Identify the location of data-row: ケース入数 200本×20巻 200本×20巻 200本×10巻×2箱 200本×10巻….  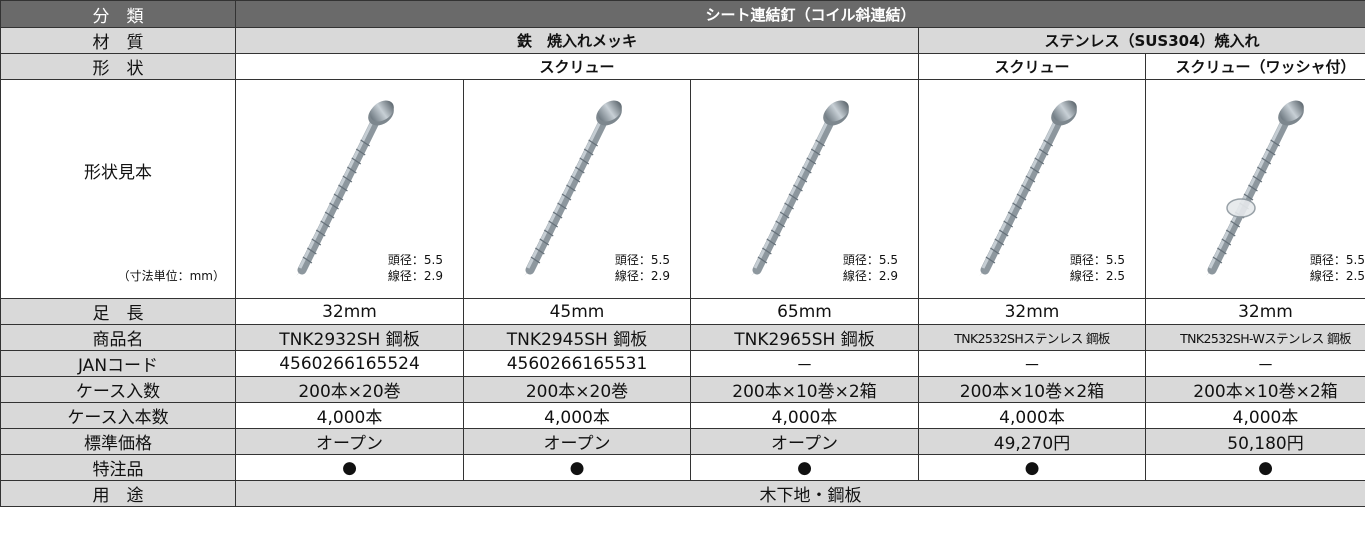
(682, 389).